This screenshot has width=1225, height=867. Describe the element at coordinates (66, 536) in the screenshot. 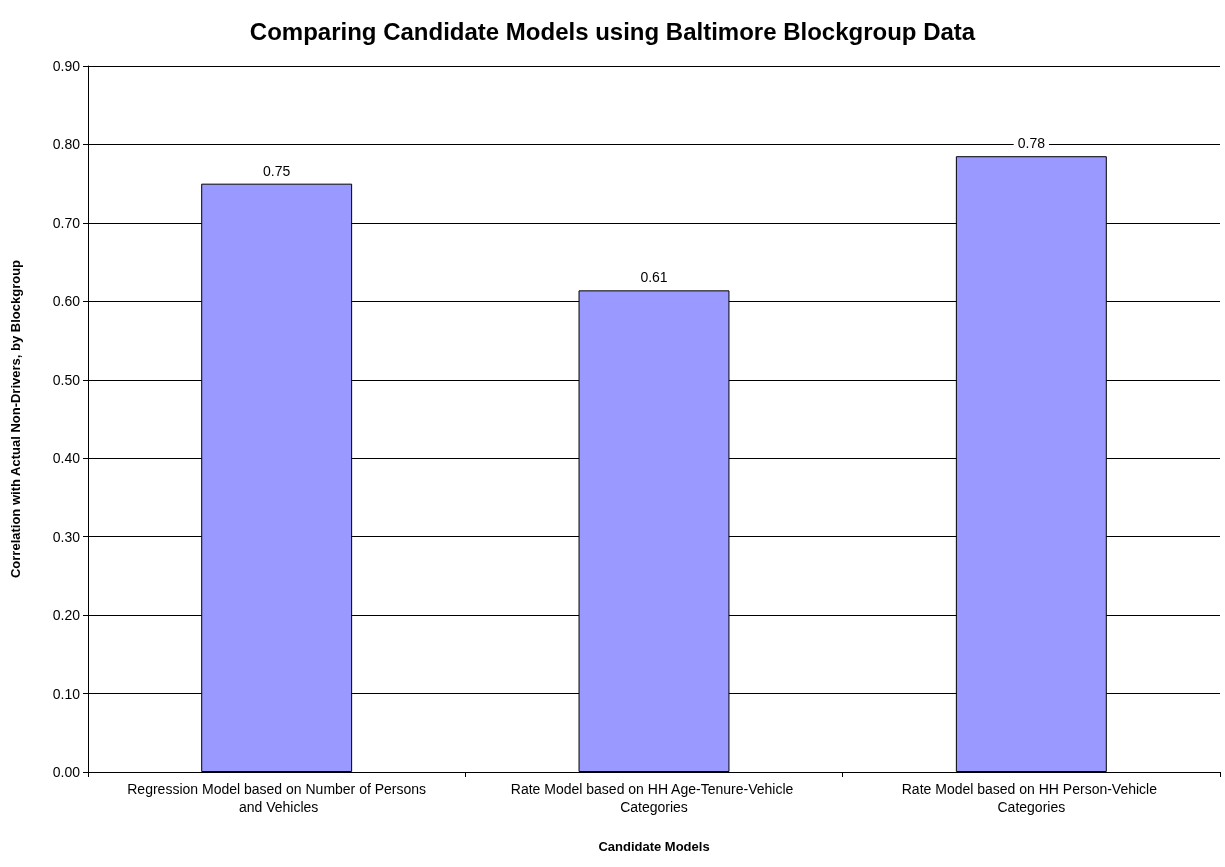

I see `y-tick-label: 0.30` at that location.